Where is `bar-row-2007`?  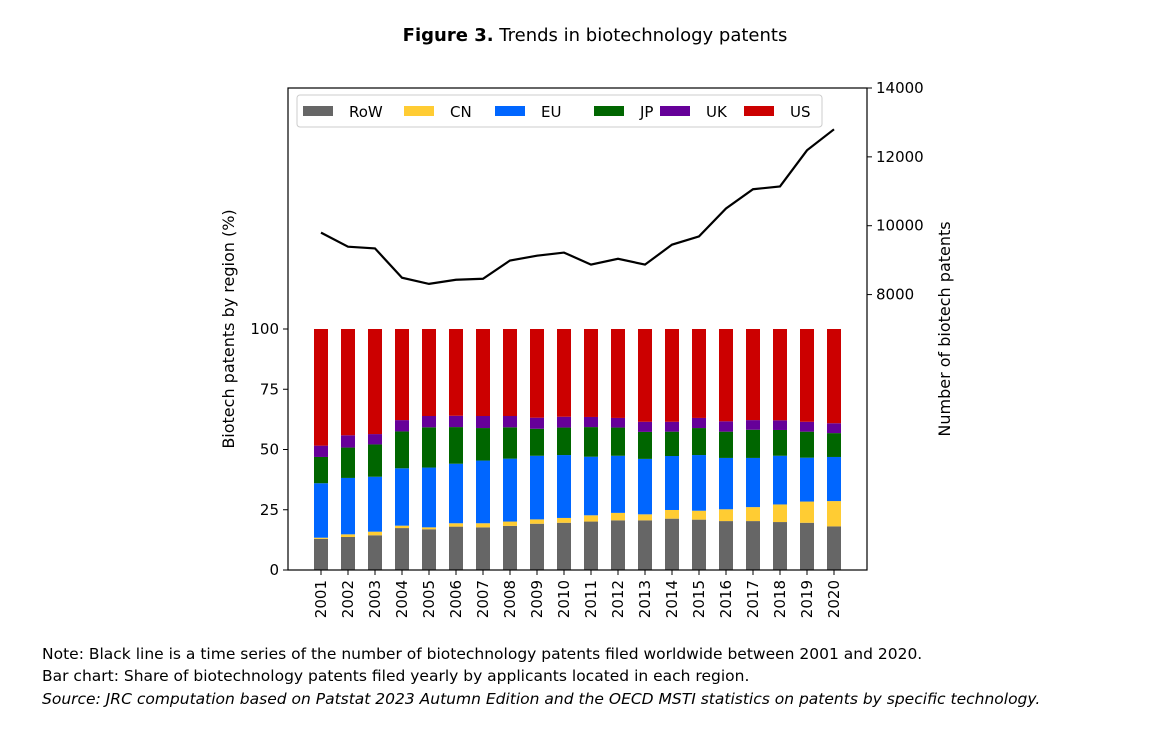 bar-row-2007 is located at coordinates (483, 548).